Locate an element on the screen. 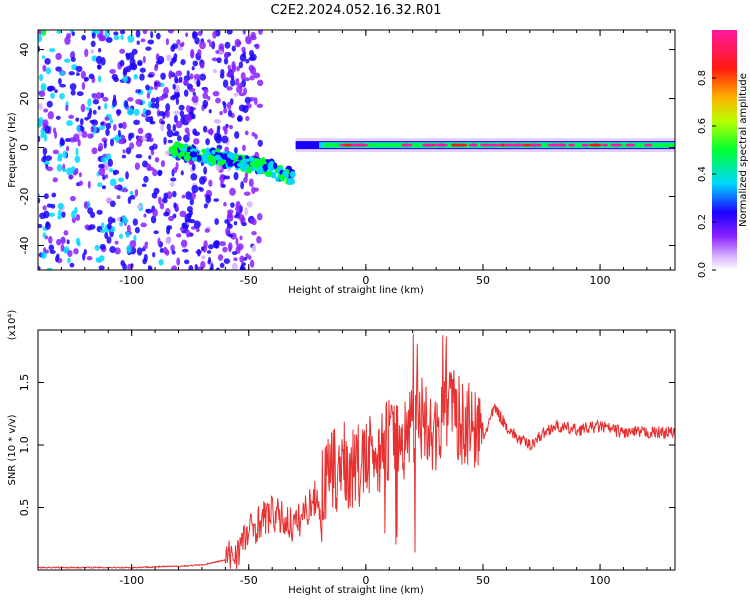 The image size is (750, 600). colorbar-label: Normalized spectral amplitude is located at coordinates (743, 150).